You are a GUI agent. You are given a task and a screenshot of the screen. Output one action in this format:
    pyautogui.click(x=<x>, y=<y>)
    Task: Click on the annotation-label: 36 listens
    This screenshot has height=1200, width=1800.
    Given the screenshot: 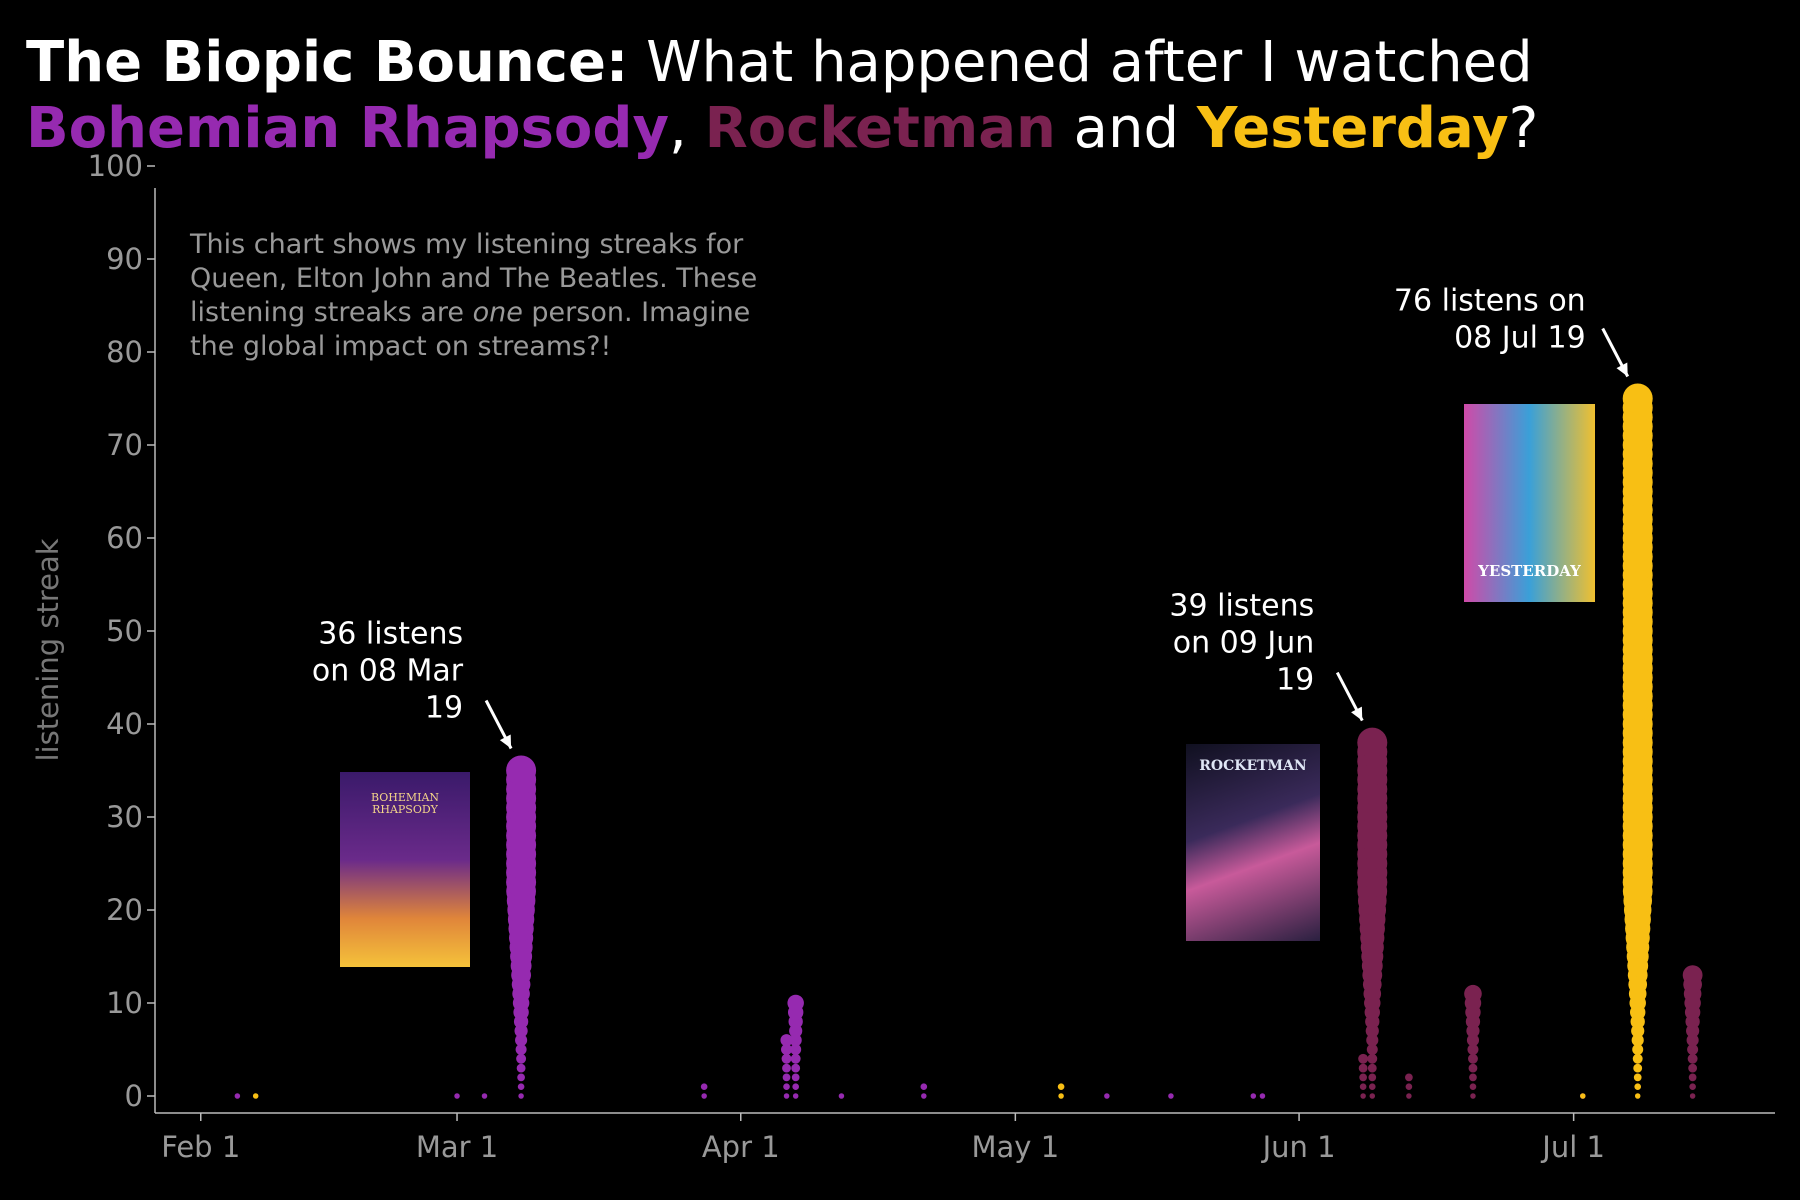 What is the action you would take?
    pyautogui.click(x=390, y=634)
    